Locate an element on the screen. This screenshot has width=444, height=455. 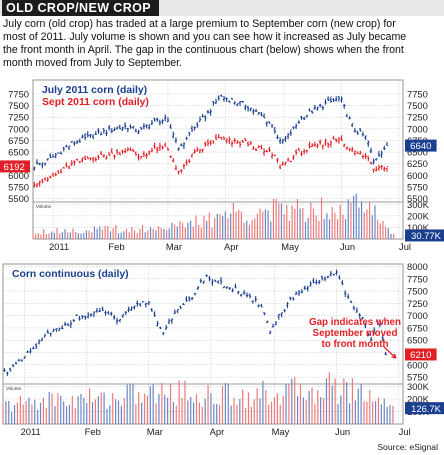
legend-entry: Sept 2011 corn (daily) is located at coordinates (95, 102).